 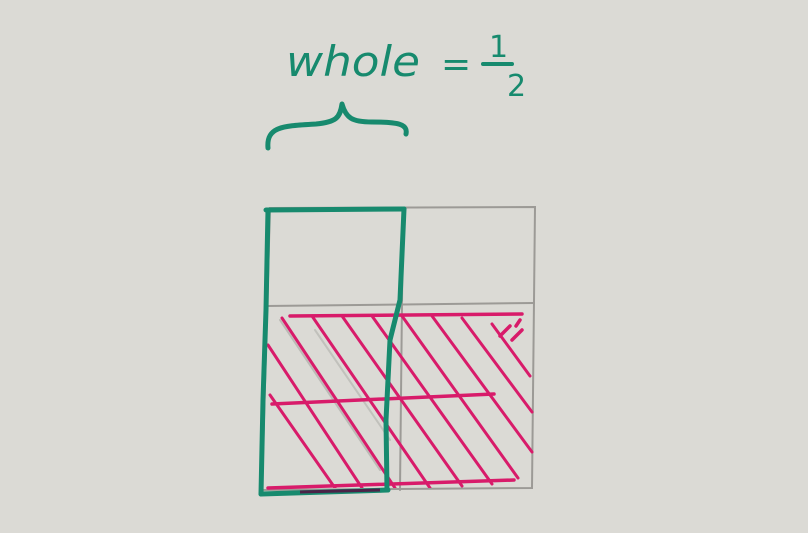 I want to click on whole-top-edge, so click(x=335, y=209).